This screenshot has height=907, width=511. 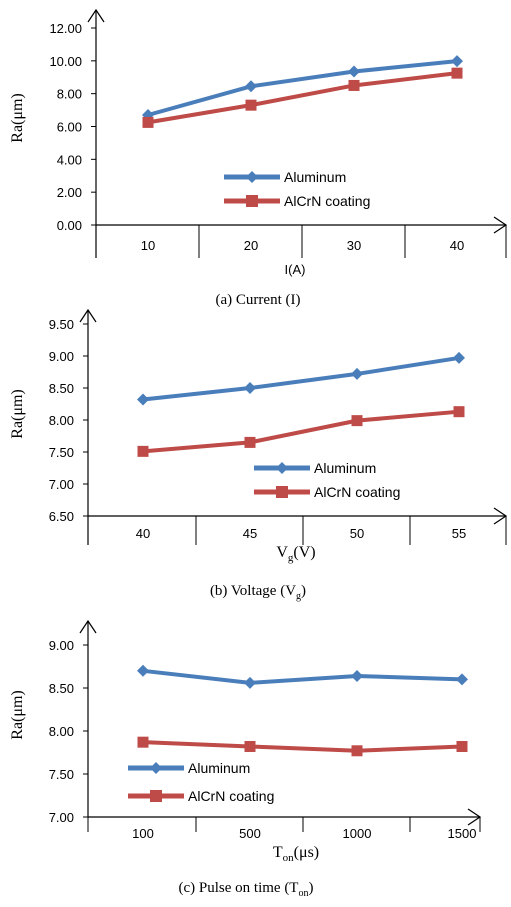 I want to click on chart-b-x-ticks: 40 45 50 55, so click(x=297, y=530).